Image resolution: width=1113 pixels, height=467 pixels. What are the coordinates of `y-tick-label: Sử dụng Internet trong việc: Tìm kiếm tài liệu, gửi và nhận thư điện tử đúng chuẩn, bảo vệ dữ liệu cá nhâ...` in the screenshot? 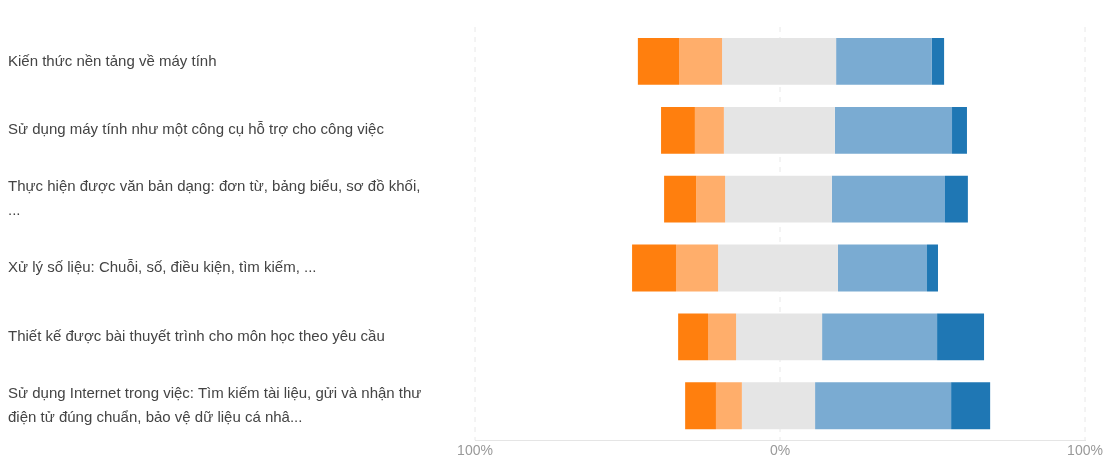 It's located at (215, 404).